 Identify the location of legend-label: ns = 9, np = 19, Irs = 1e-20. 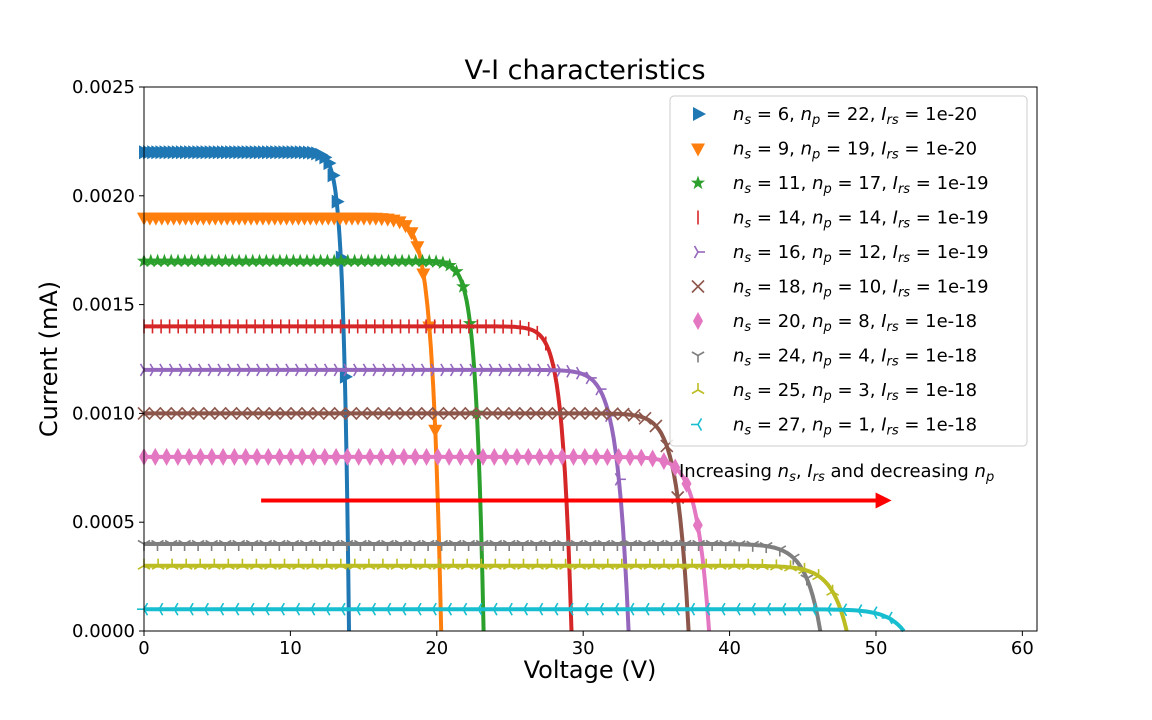
(855, 151).